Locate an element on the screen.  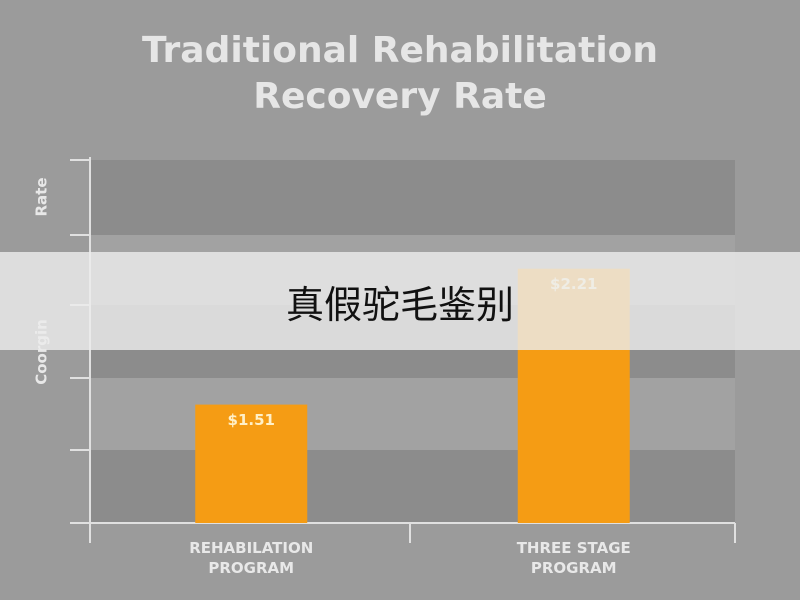
x-tick-label: REHABILATION PROGRAM is located at coordinates (251, 558).